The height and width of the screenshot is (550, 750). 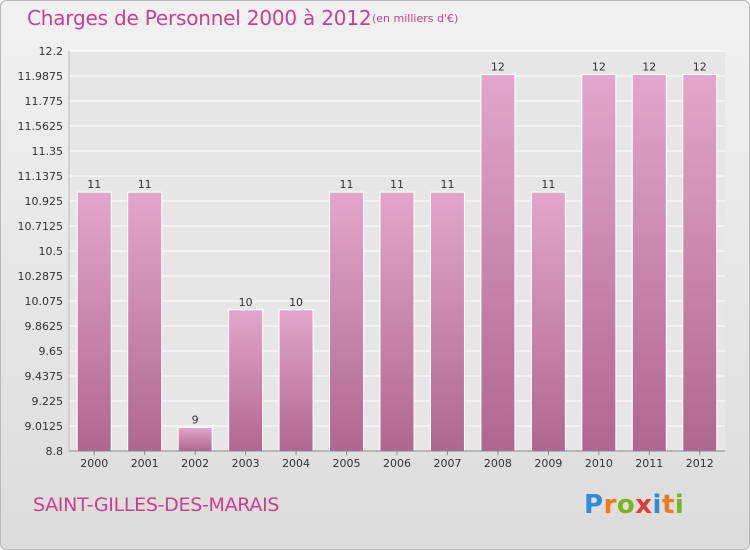 What do you see at coordinates (145, 463) in the screenshot?
I see `x-tick-label: 2001` at bounding box center [145, 463].